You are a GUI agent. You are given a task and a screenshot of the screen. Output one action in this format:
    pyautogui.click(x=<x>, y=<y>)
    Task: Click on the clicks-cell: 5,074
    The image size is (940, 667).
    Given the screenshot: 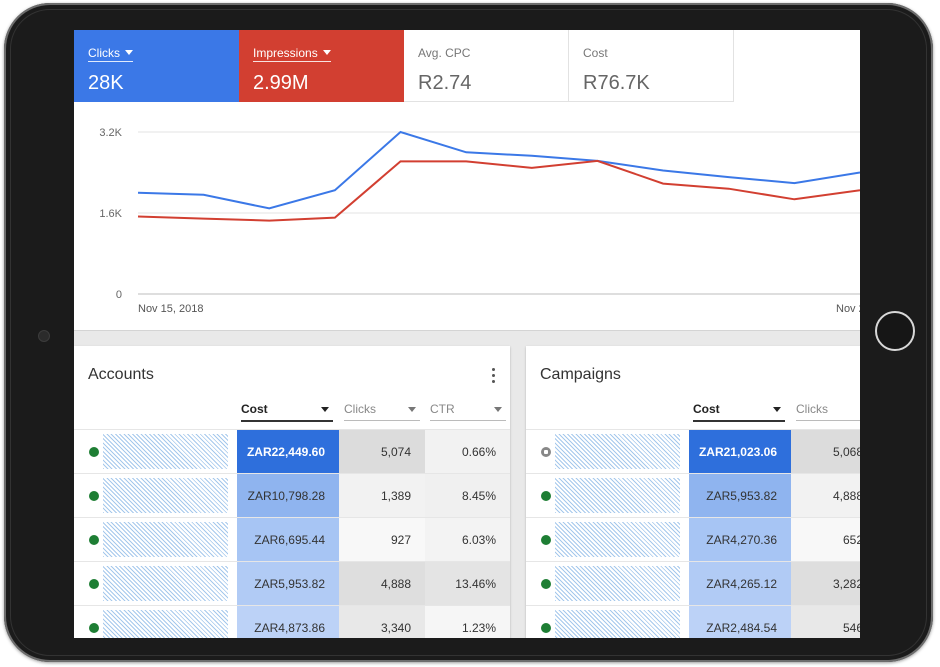 What is the action you would take?
    pyautogui.click(x=382, y=452)
    